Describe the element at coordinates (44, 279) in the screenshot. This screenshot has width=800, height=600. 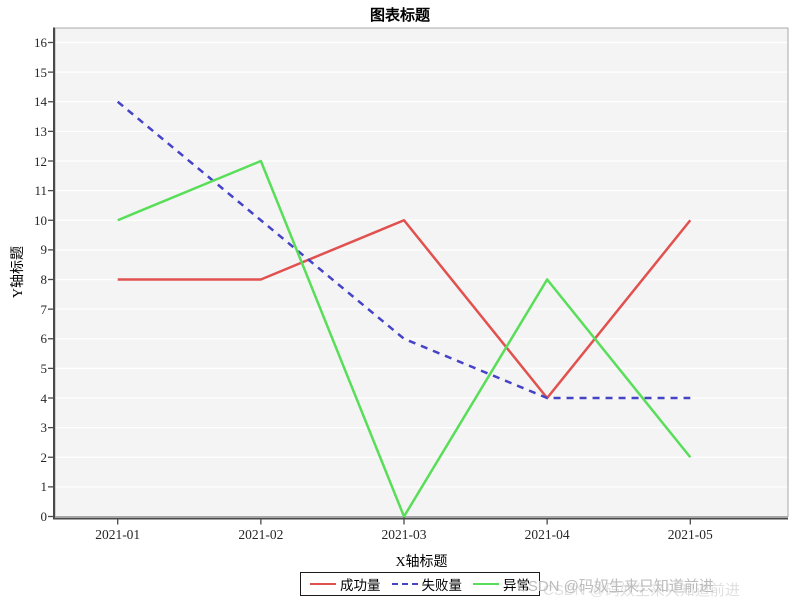
I see `y-tick-label: 8` at that location.